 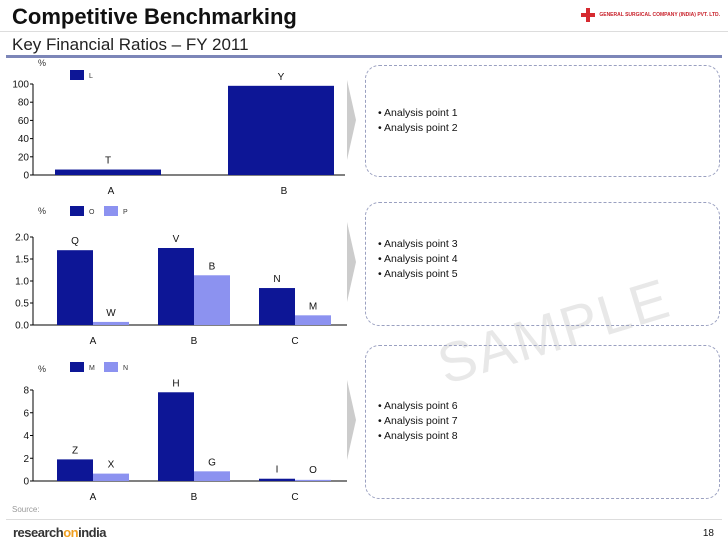 I want to click on data-label: M, so click(x=313, y=306).